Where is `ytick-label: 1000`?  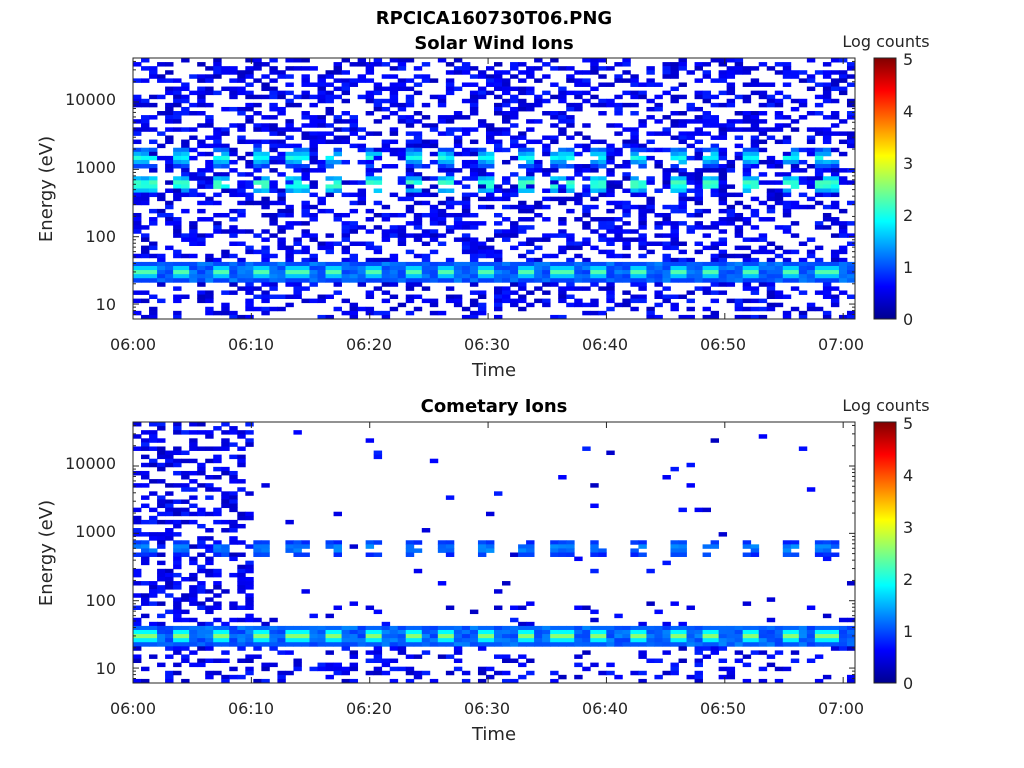 ytick-label: 1000 is located at coordinates (95, 167).